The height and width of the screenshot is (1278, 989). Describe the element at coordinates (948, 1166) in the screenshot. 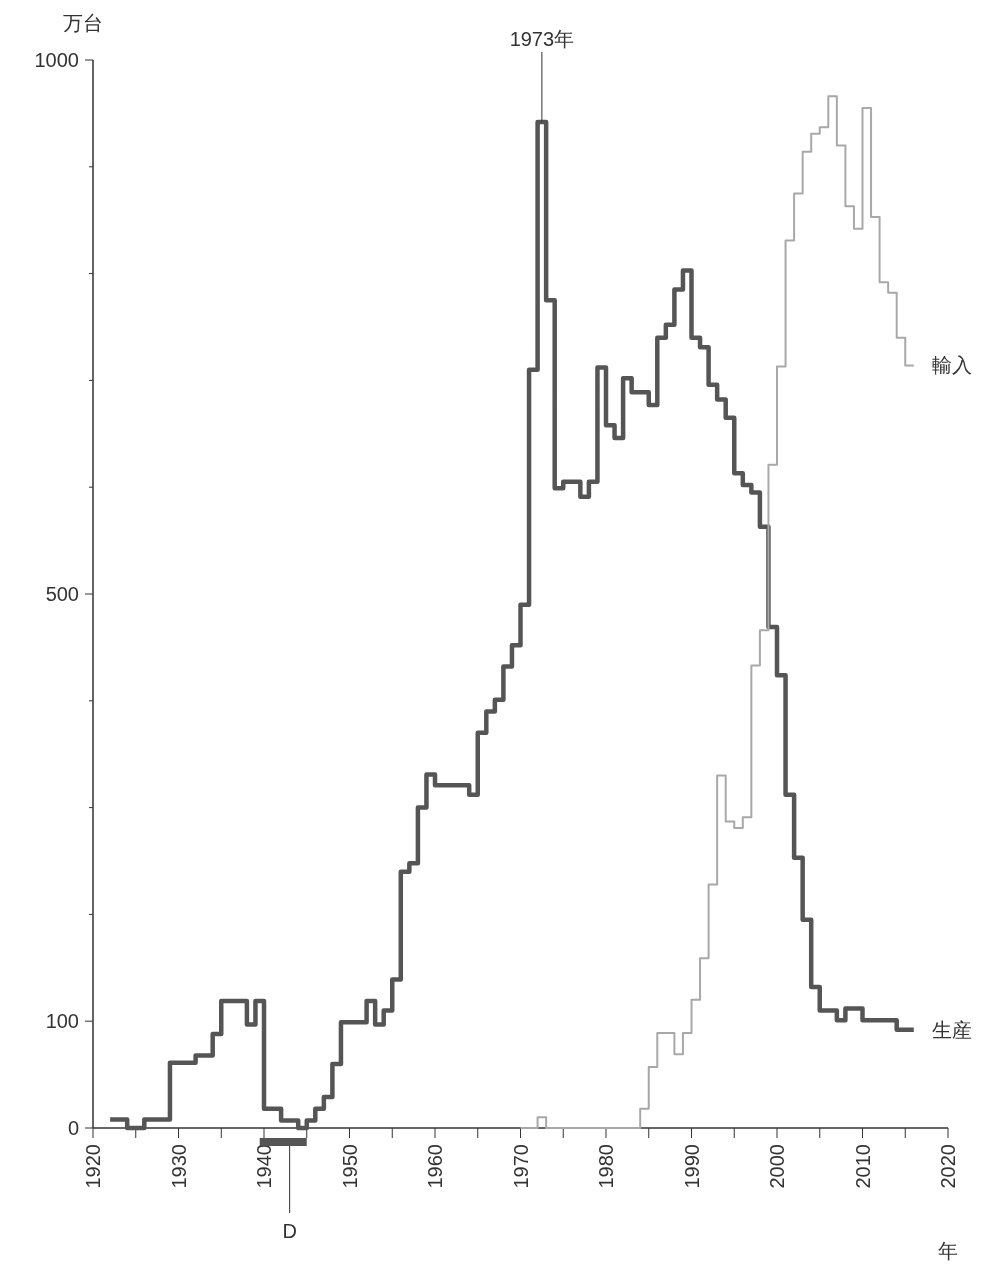

I see `x-tick-label: 2020` at that location.